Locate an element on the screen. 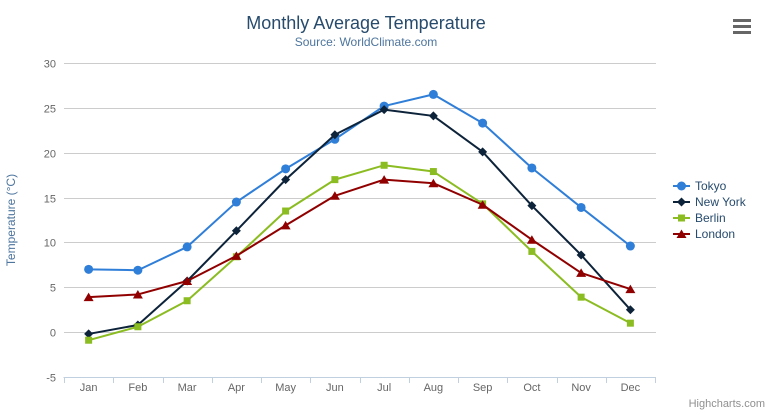  point-new-york-Sep is located at coordinates (483, 152).